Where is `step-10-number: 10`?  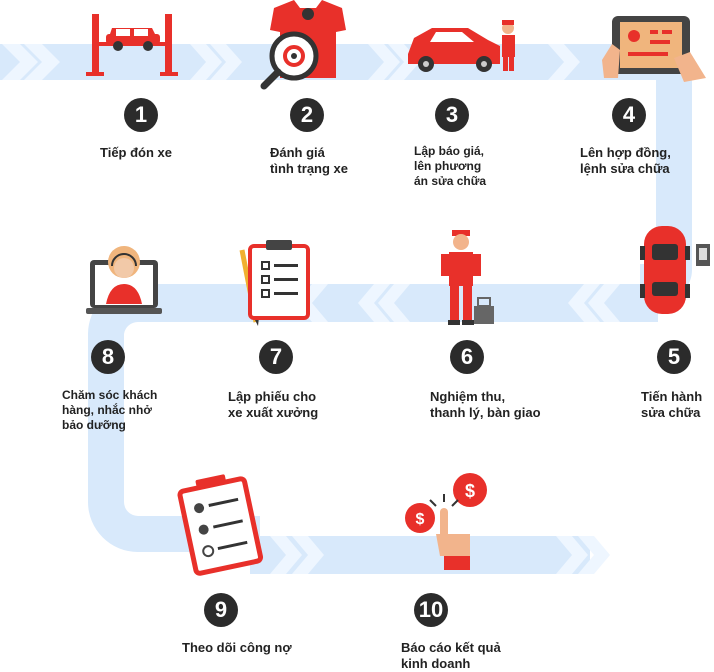
step-10-number: 10 is located at coordinates (431, 610).